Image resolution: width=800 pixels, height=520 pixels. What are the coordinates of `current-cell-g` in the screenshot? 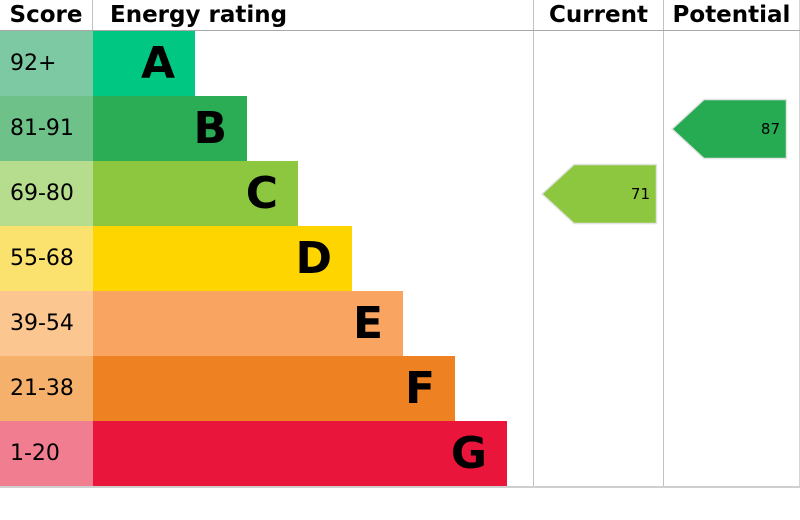 It's located at (598, 453).